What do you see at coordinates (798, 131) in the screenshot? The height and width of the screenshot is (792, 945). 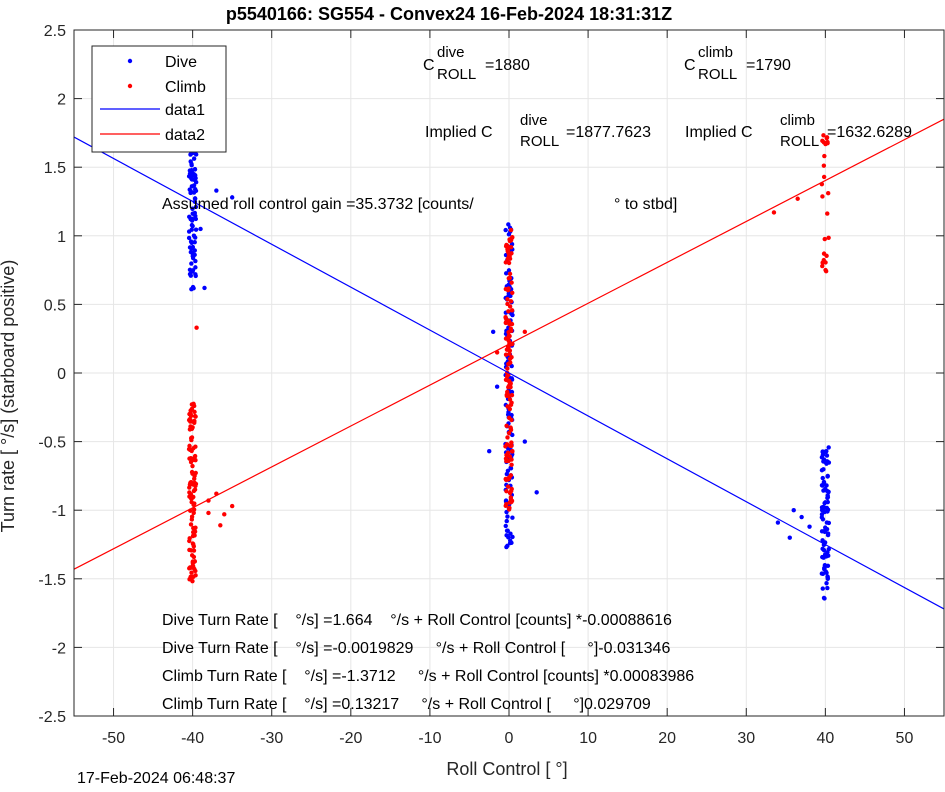 I see `implied-climb-annotation: Implied C climb ROLL =1632.6289` at bounding box center [798, 131].